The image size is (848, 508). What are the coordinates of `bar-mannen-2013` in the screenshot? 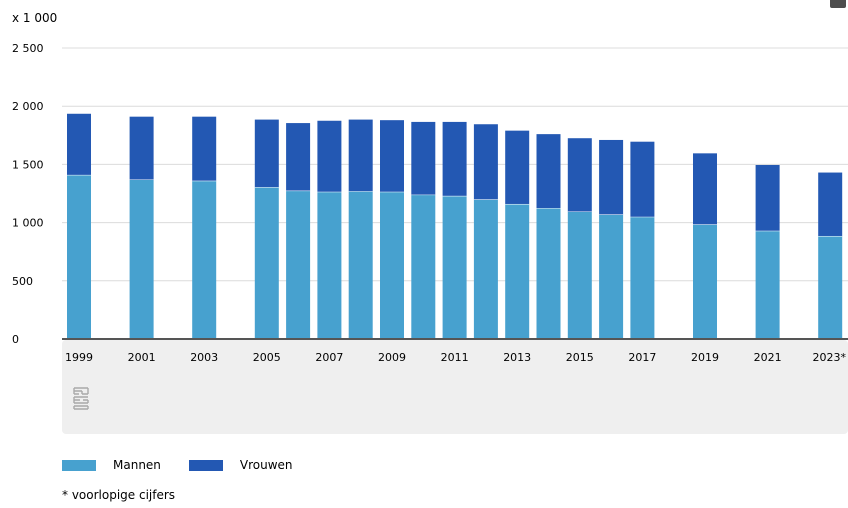 It's located at (517, 271).